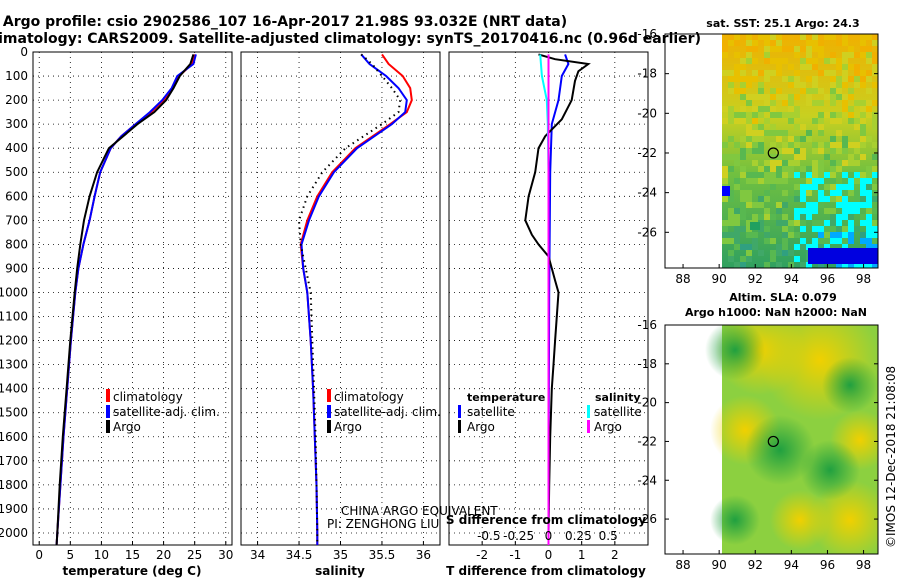  I want to click on map-y-tick-label: -22, so click(647, 441).